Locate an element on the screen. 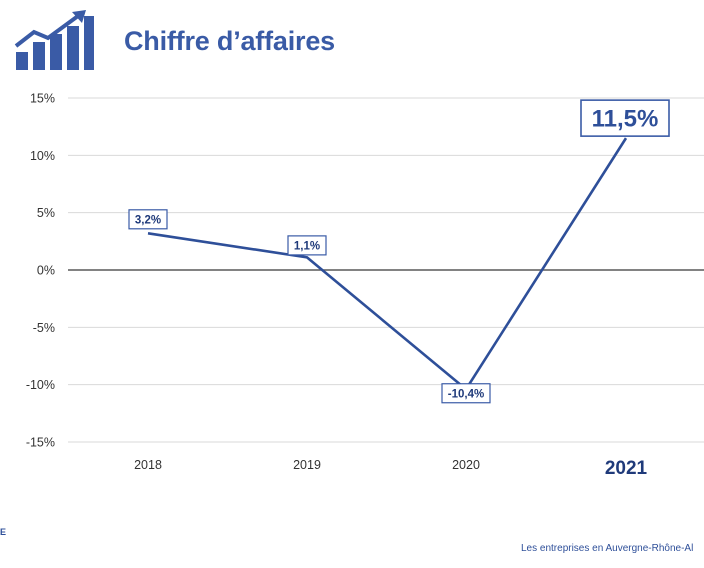  x-tick-label: 2019 is located at coordinates (307, 465).